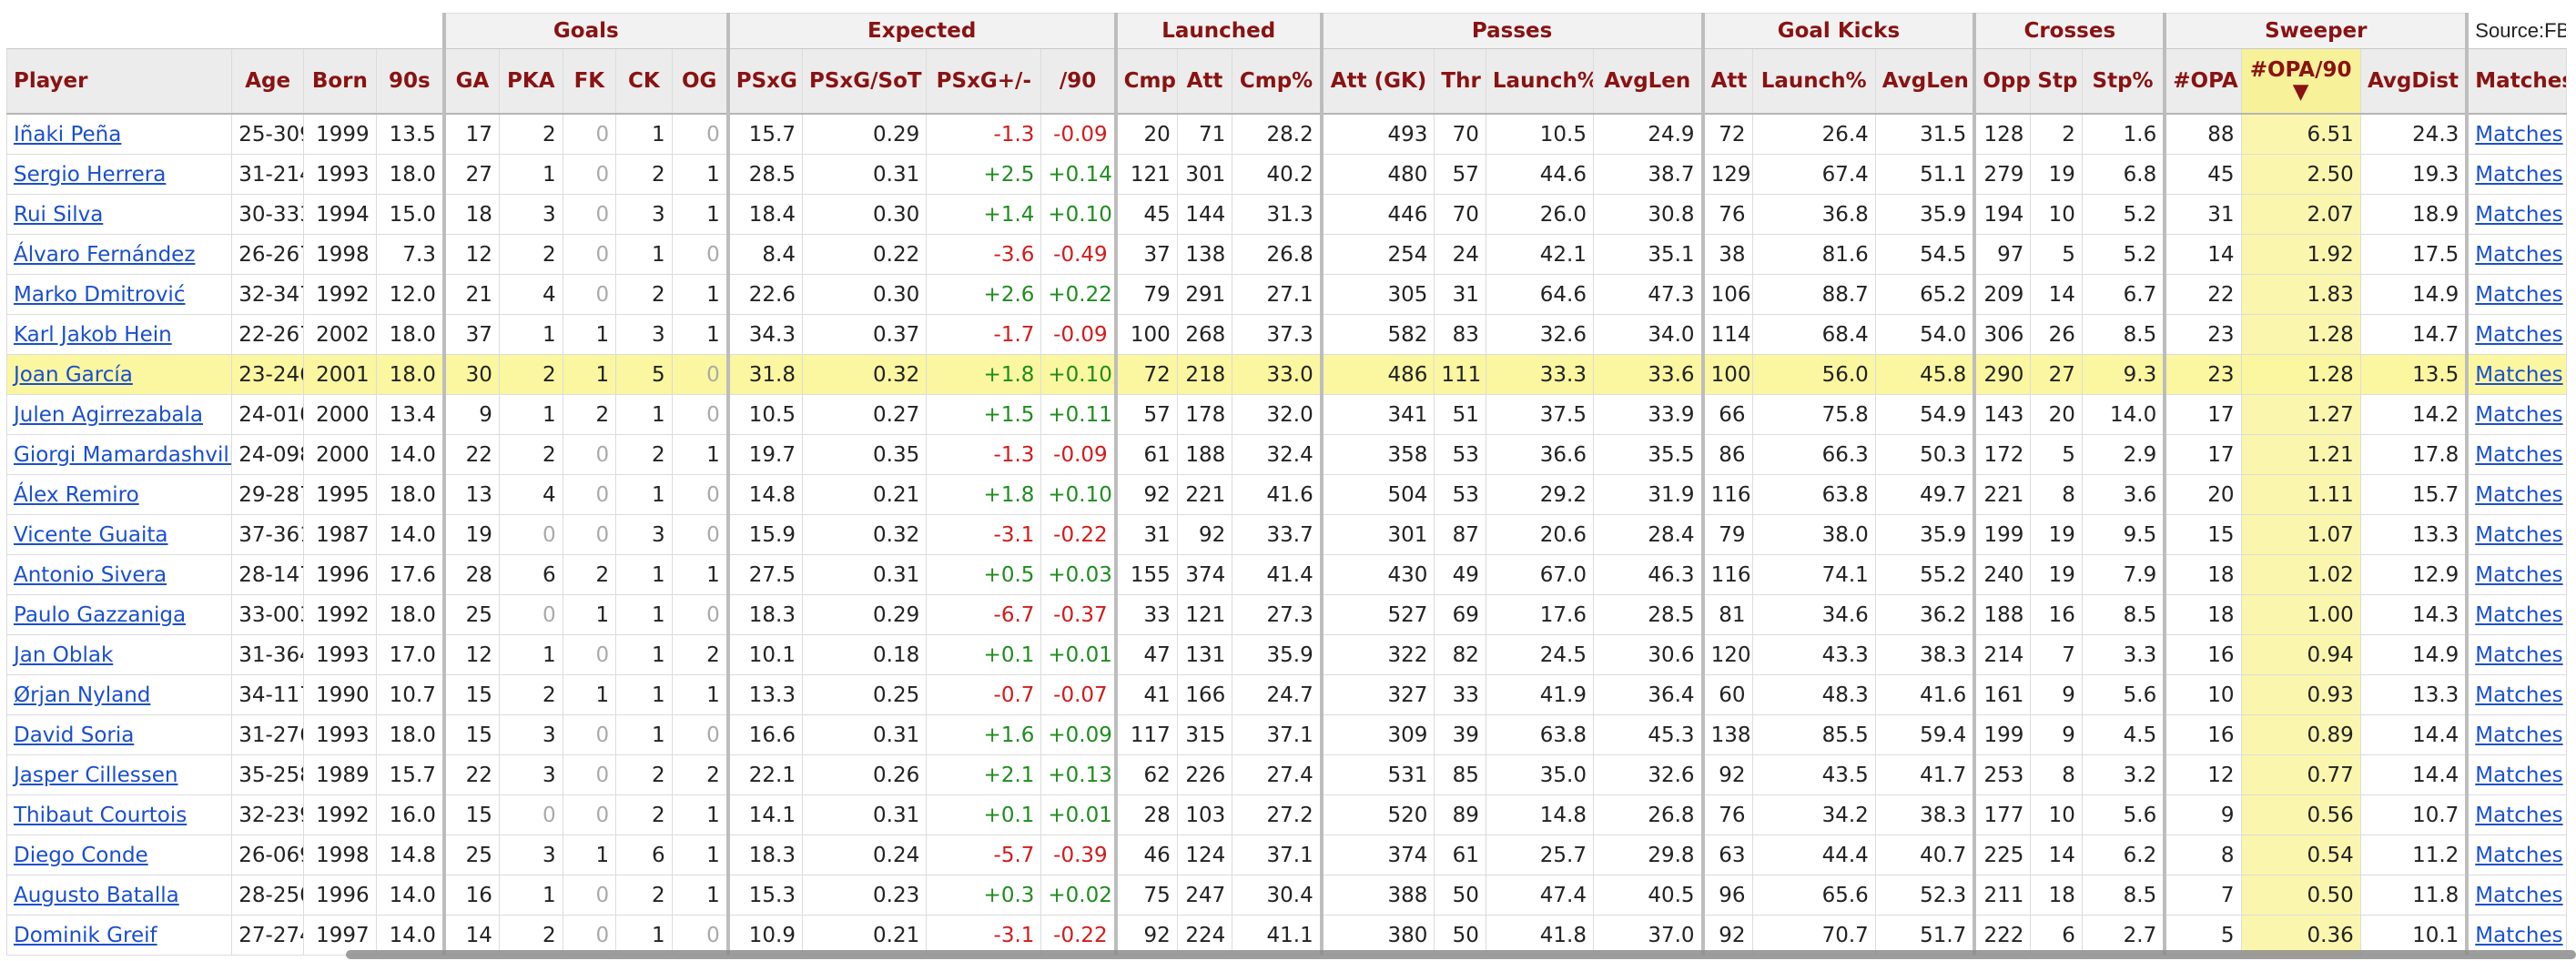  I want to click on column-header: Born, so click(339, 81).